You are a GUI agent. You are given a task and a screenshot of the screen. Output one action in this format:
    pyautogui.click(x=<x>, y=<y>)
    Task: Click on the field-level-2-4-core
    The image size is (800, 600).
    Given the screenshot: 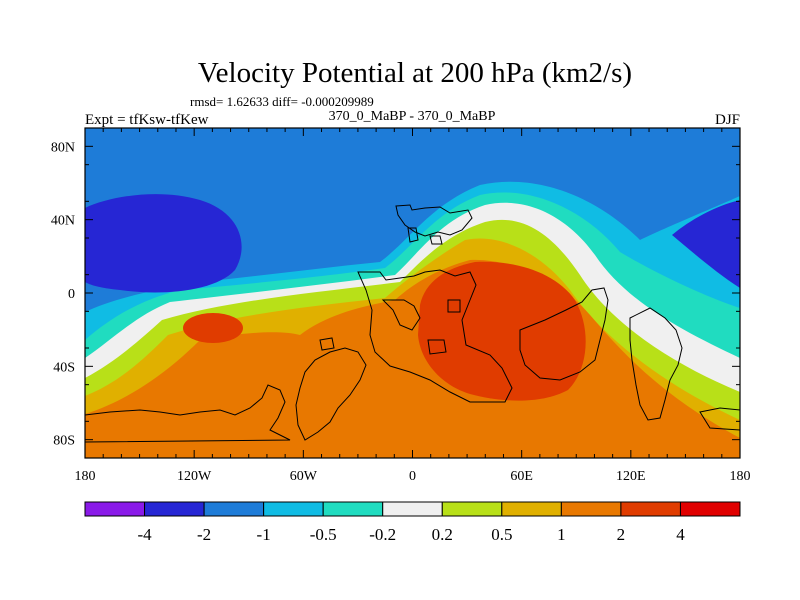 What is the action you would take?
    pyautogui.click(x=502, y=331)
    